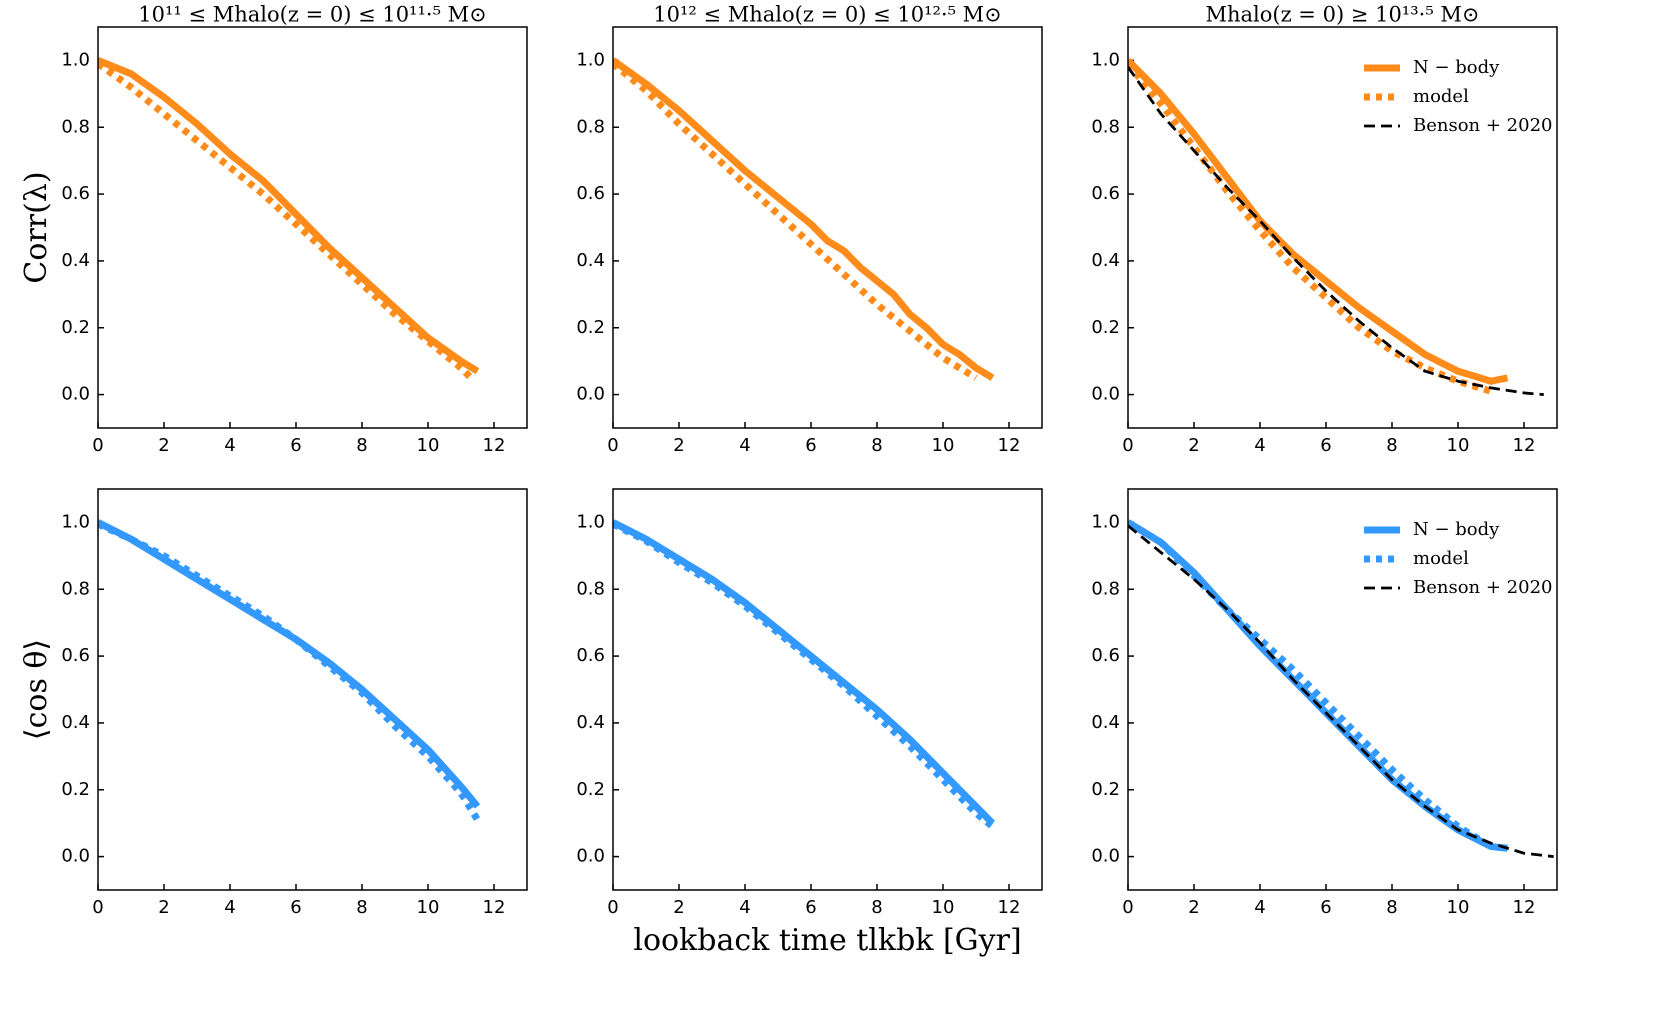 This screenshot has width=1661, height=1025. What do you see at coordinates (312, 15) in the screenshot?
I see `panel-title: 10¹¹ ≤ Mhalo(z = 0) ≤ 10¹¹·⁵ M⊙` at bounding box center [312, 15].